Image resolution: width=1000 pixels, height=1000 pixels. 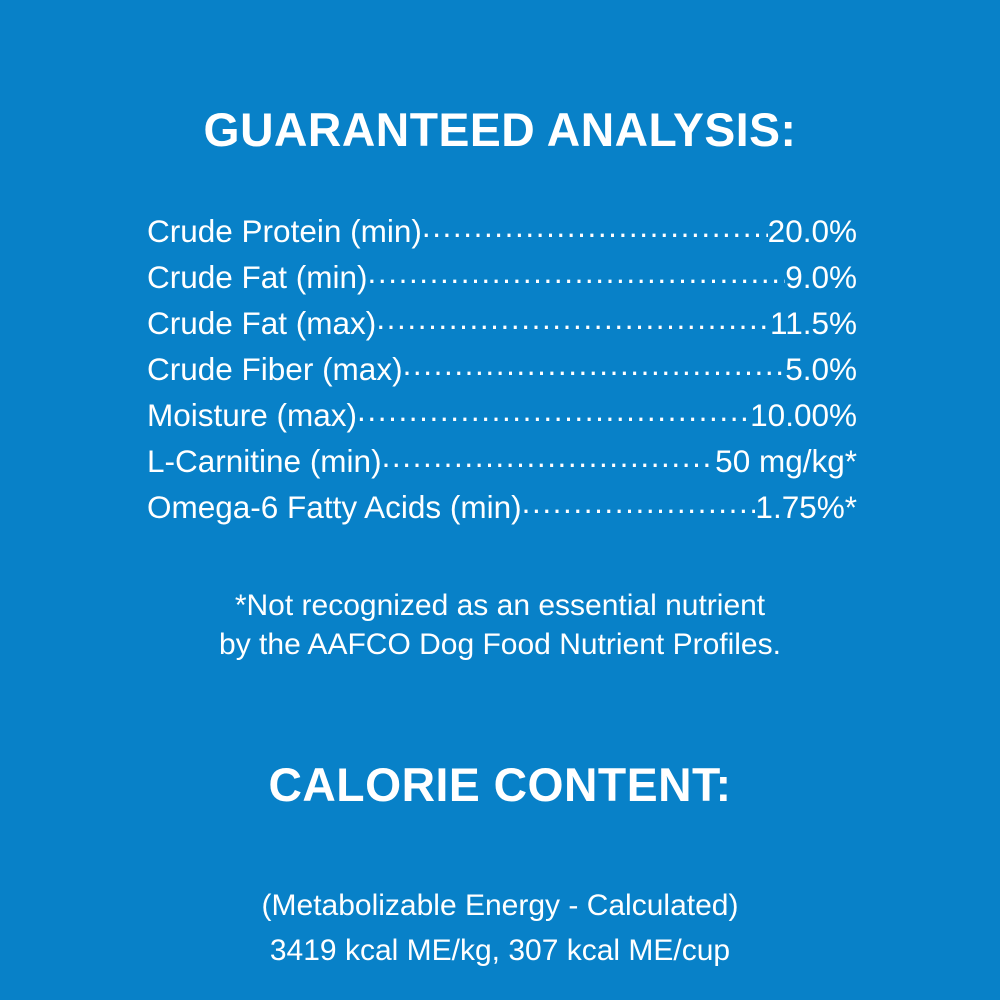 I want to click on nutrient-label: Moisture (max), so click(x=252, y=415).